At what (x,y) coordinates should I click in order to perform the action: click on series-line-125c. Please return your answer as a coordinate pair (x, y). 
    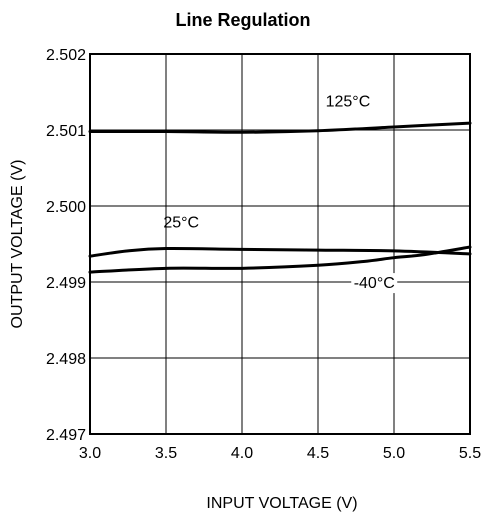
    Looking at the image, I should click on (280, 127).